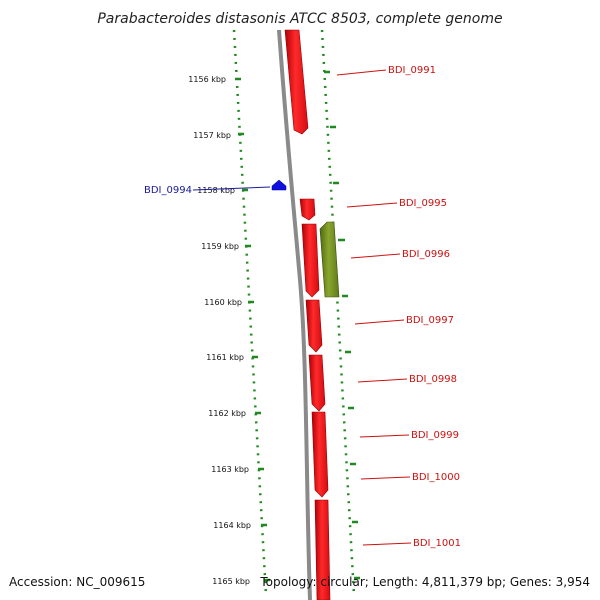 Image resolution: width=600 pixels, height=600 pixels. Describe the element at coordinates (436, 477) in the screenshot. I see `gene-label-bdi-1000: BDI_1000` at that location.